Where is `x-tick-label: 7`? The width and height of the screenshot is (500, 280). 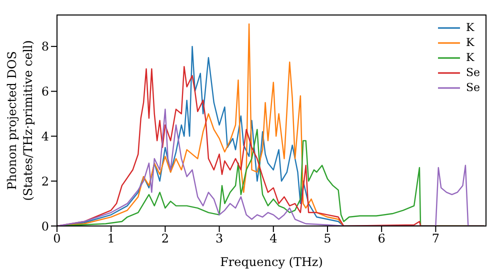 x-tick-label: 7 is located at coordinates (436, 239).